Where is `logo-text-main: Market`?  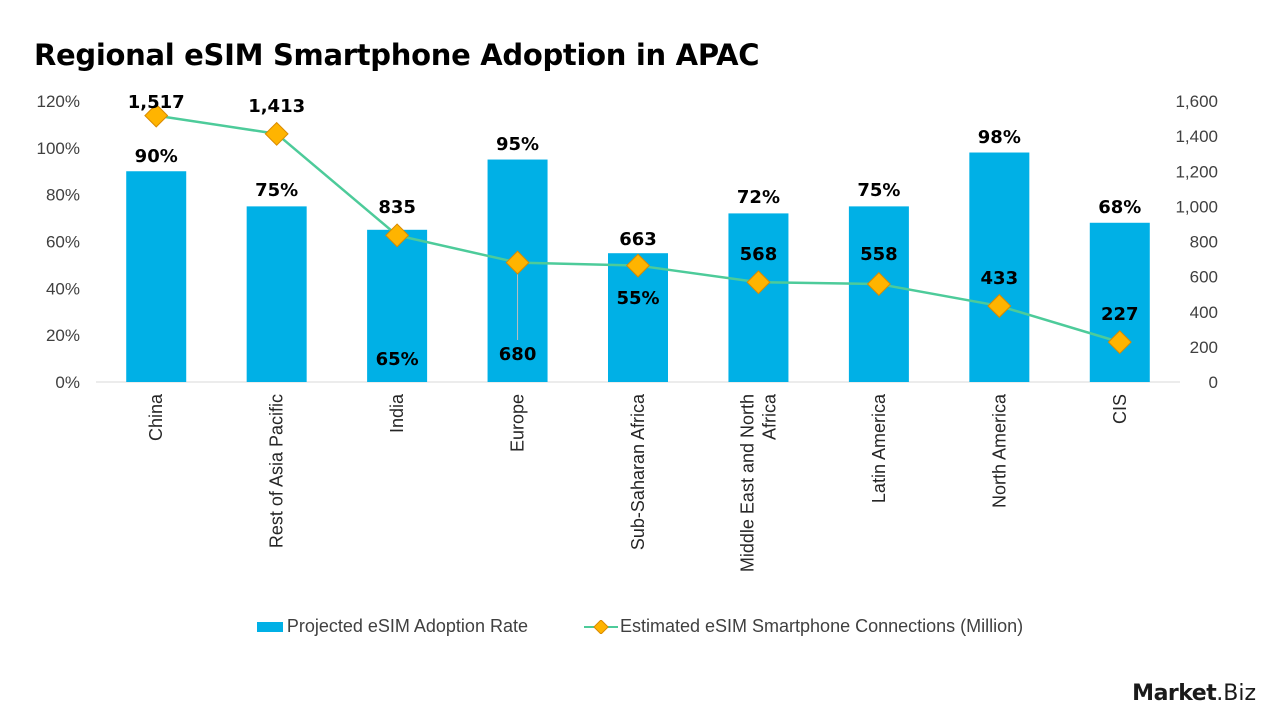 logo-text-main: Market is located at coordinates (1174, 693).